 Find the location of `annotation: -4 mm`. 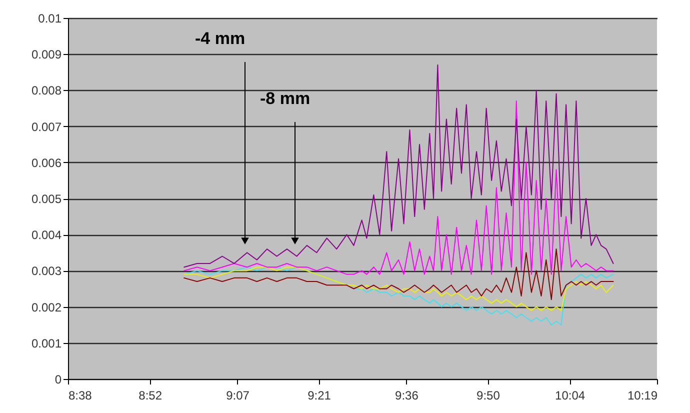

annotation: -4 mm is located at coordinates (220, 38).